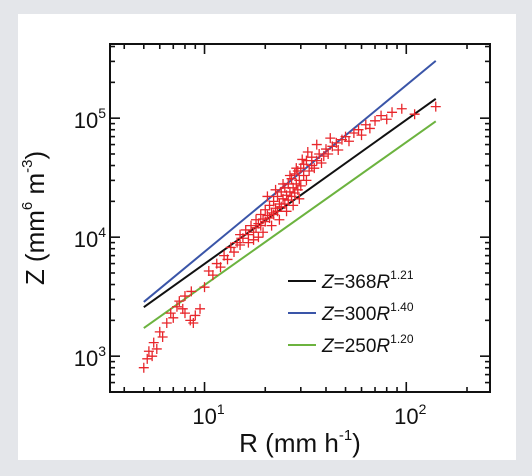 The image size is (532, 476). What do you see at coordinates (300, 442) in the screenshot?
I see `x-axis-label: R (mm h-1)` at bounding box center [300, 442].